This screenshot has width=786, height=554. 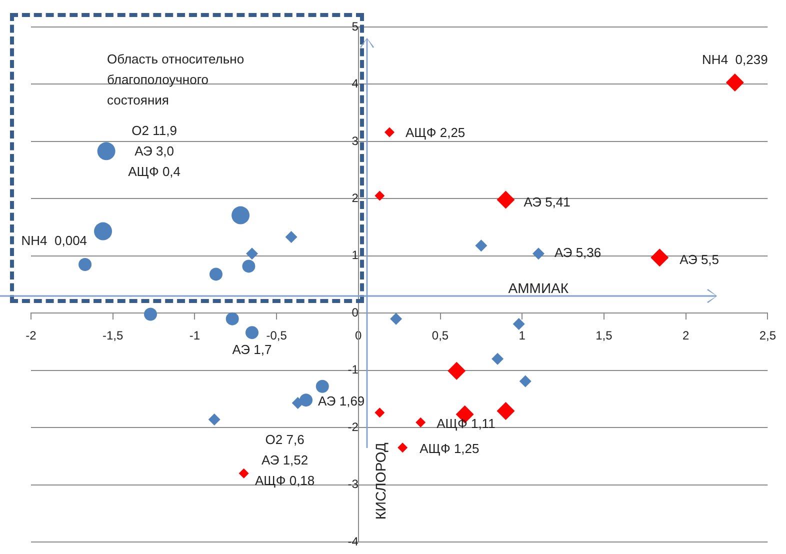 I want to click on annotation: NH4 0,239, so click(x=735, y=60).